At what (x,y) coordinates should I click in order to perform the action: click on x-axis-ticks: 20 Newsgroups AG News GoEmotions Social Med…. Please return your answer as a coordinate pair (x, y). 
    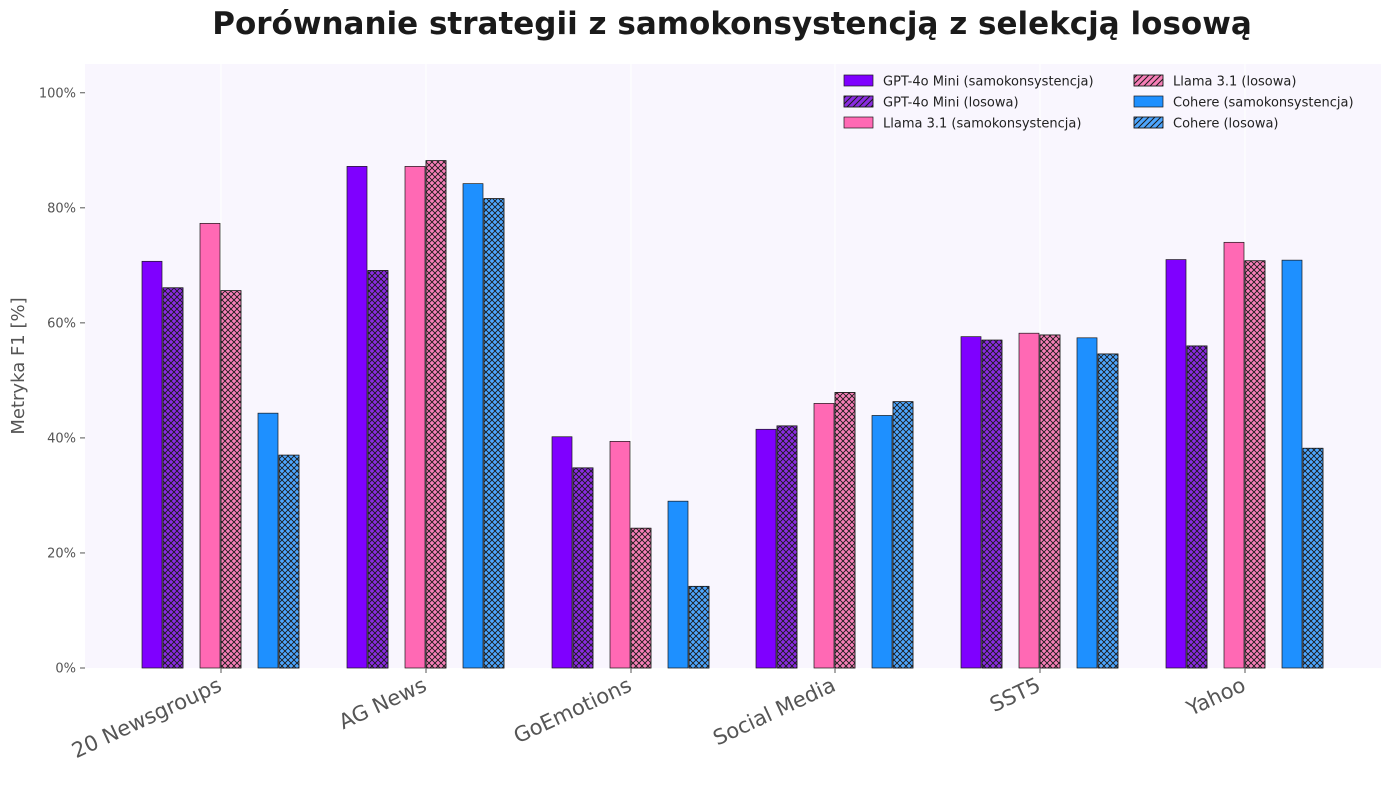
    Looking at the image, I should click on (658, 715).